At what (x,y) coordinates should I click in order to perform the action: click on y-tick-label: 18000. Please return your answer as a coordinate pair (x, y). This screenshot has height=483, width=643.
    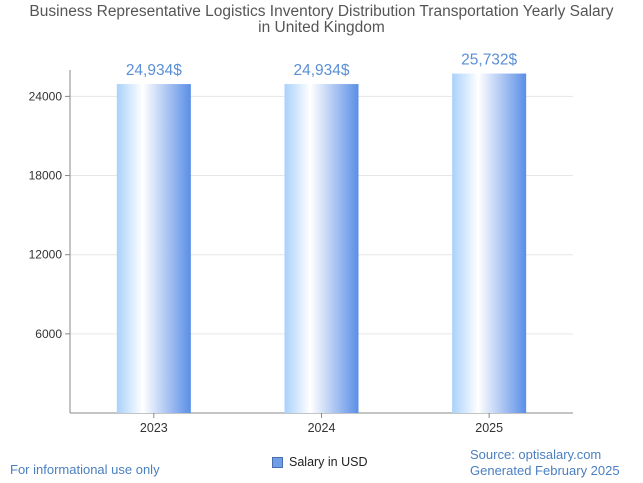
    Looking at the image, I should click on (46, 176).